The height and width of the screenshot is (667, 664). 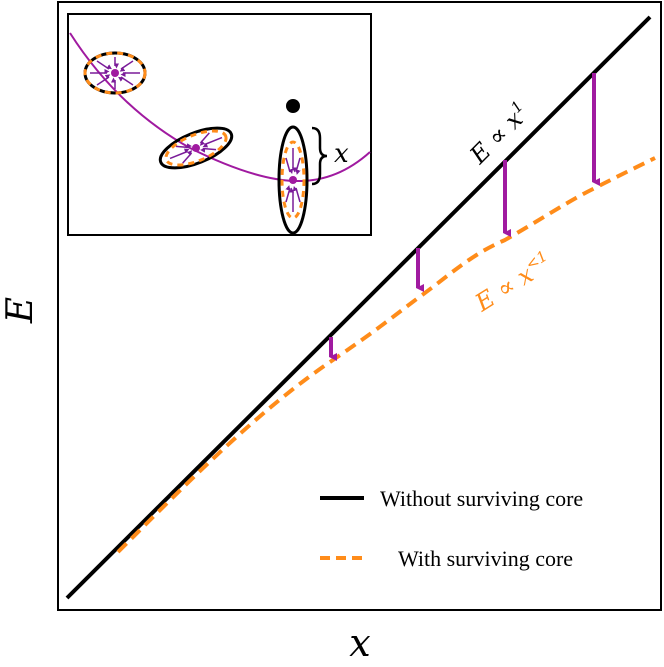 I want to click on inset-ejected-dot, so click(x=293, y=106).